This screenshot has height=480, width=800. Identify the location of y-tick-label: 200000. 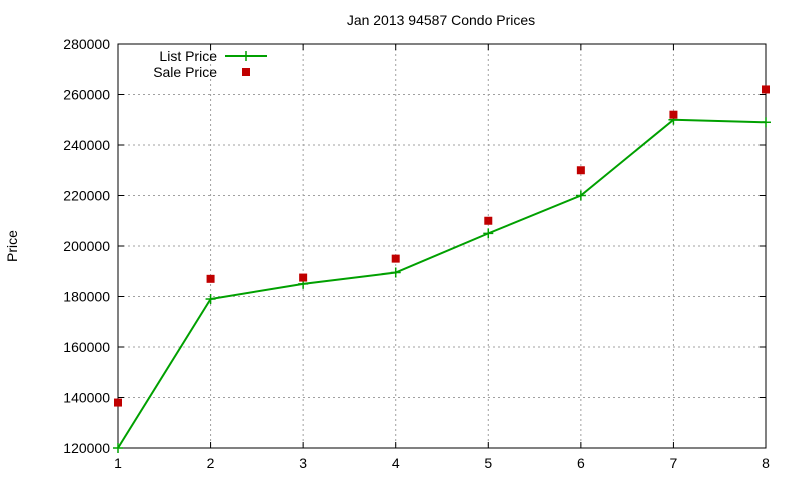
(86, 246).